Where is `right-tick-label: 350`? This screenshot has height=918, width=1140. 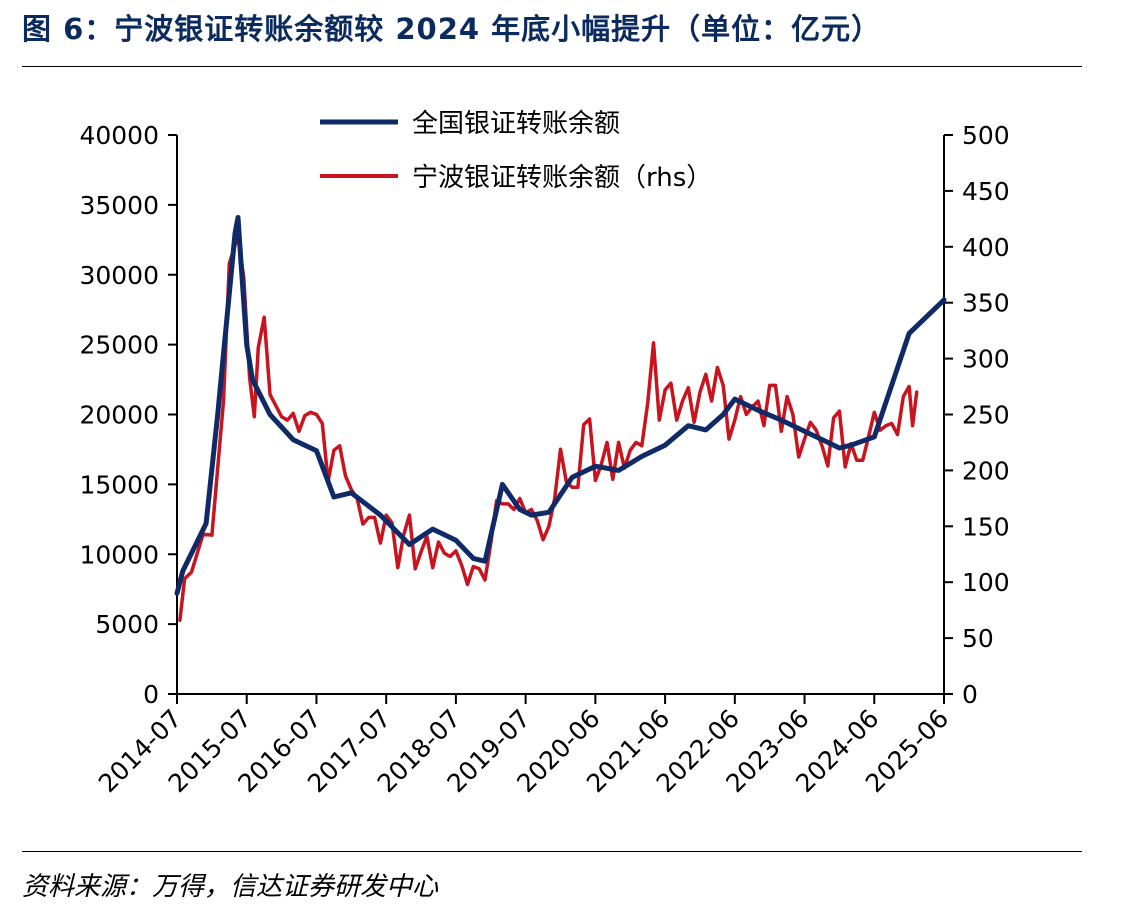 right-tick-label: 350 is located at coordinates (986, 303).